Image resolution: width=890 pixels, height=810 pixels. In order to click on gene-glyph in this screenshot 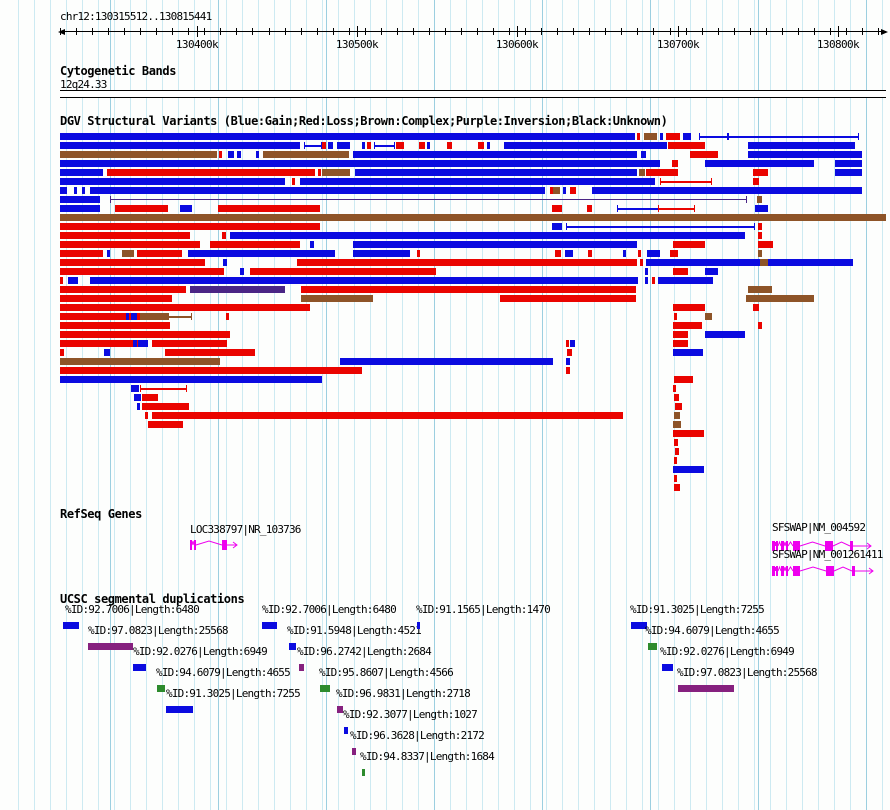, I will do `click(824, 546)`.